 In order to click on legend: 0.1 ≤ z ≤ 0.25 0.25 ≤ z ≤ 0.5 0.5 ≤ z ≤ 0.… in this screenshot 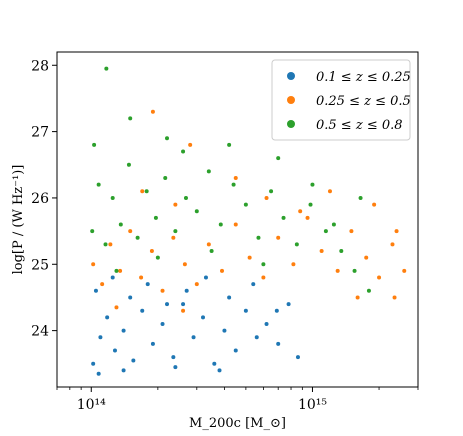, I will do `click(341, 100)`.